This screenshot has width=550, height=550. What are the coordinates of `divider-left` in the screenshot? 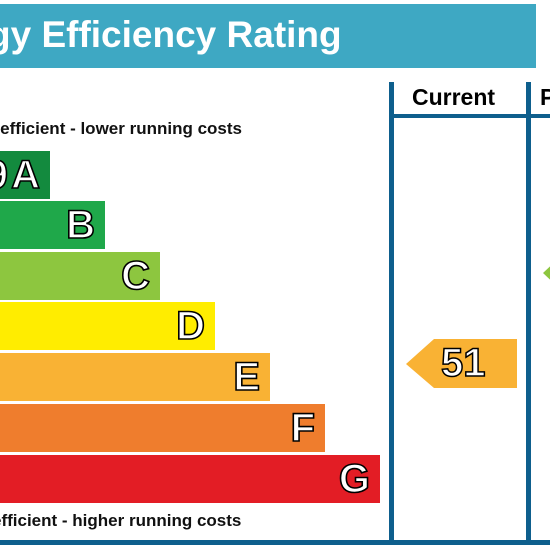 It's located at (391, 311).